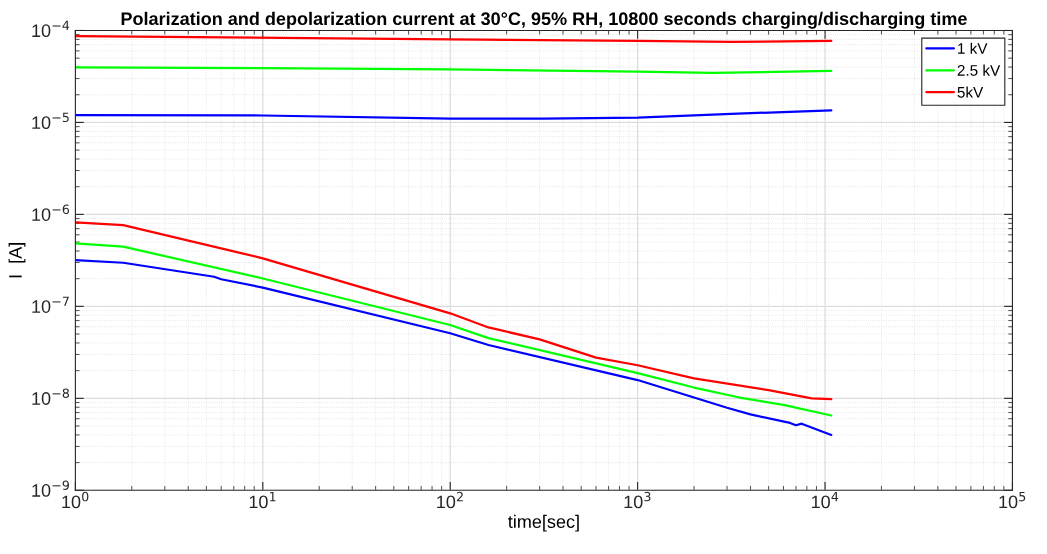 The image size is (1047, 554). I want to click on x-tick-label: 10$^{3}$, so click(637, 500).